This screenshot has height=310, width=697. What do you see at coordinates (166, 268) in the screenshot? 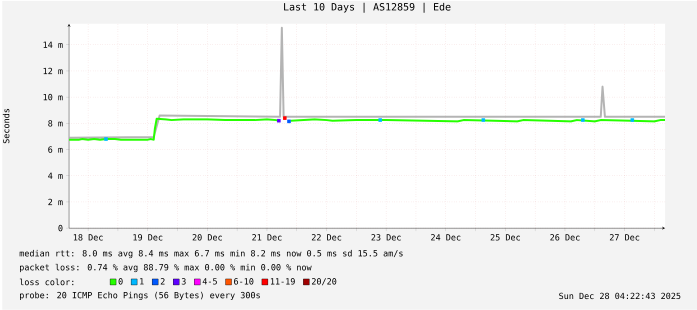
I see `text: packet loss: 0.74 % avg 88.79 % max 0.00 % min 0.00 % now` at bounding box center [166, 268].